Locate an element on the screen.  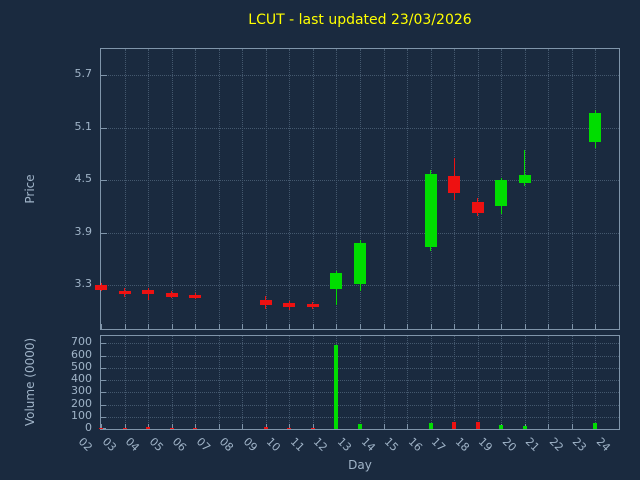
day-tick-label: 02 is located at coordinates (85, 445).